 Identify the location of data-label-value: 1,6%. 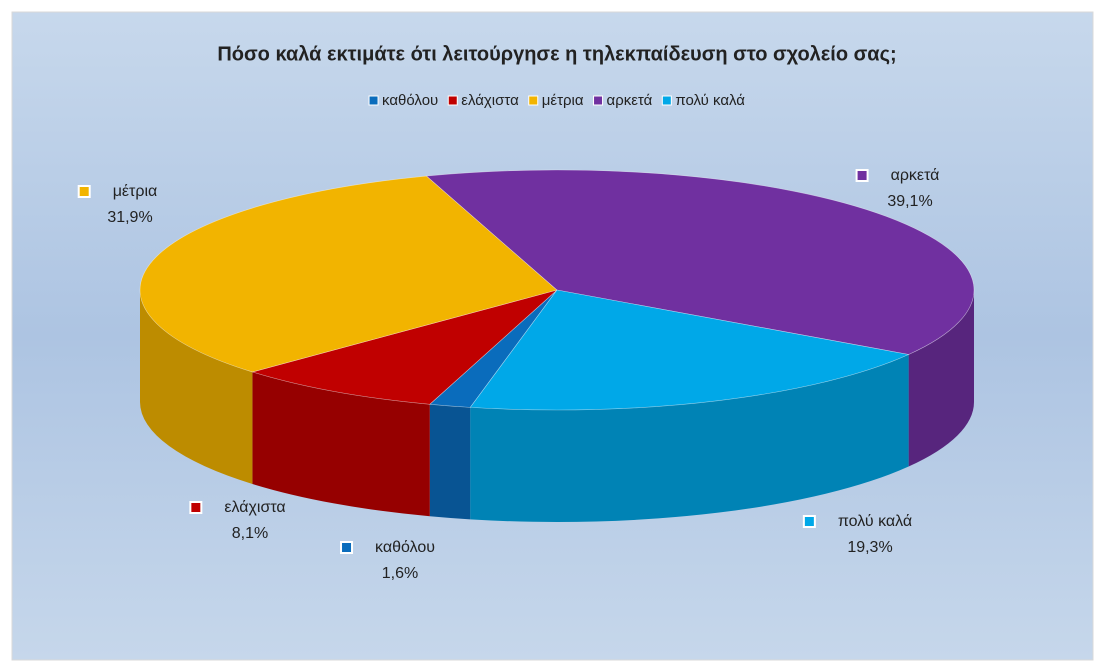
(400, 573).